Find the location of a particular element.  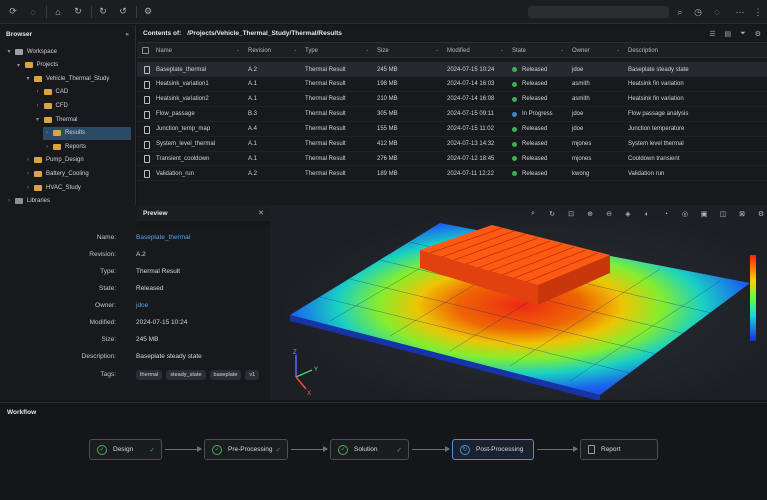

workflow-step-post-processing: ↻ Post-Processing is located at coordinates (493, 449).